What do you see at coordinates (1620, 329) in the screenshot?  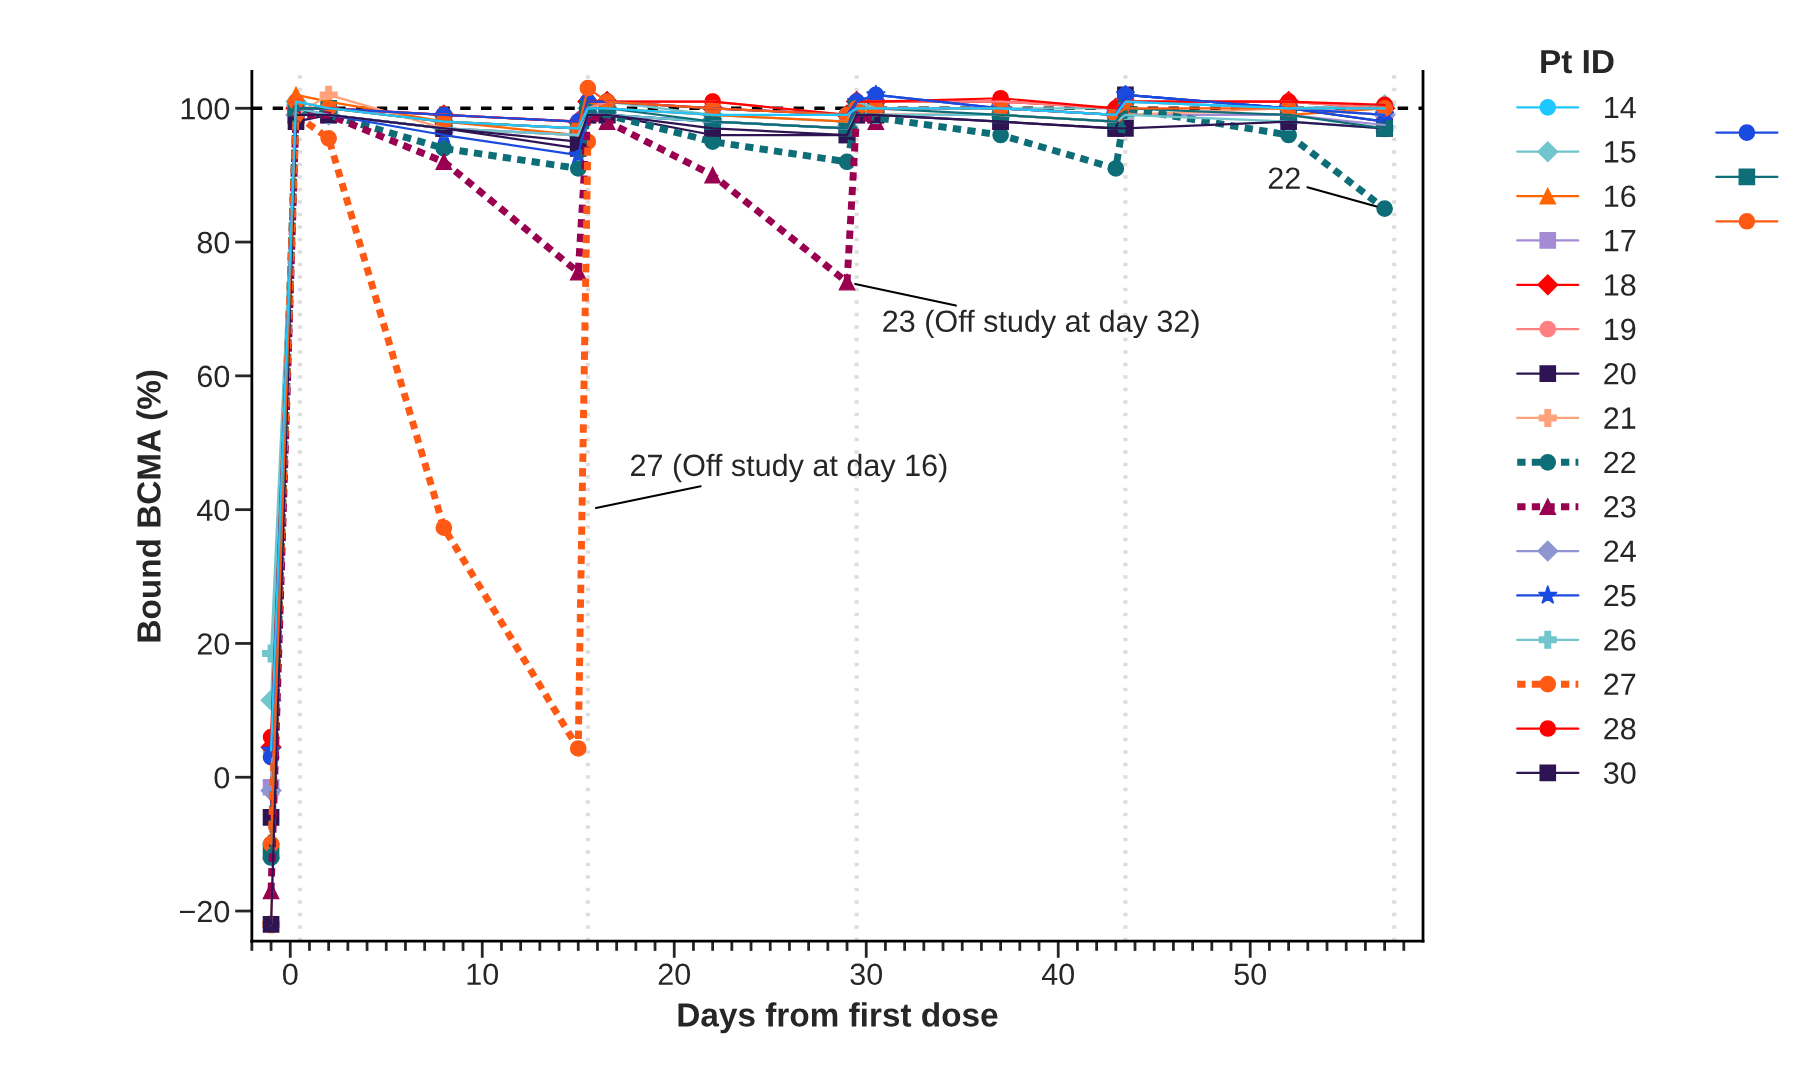 I see `legend-label: 19` at bounding box center [1620, 329].